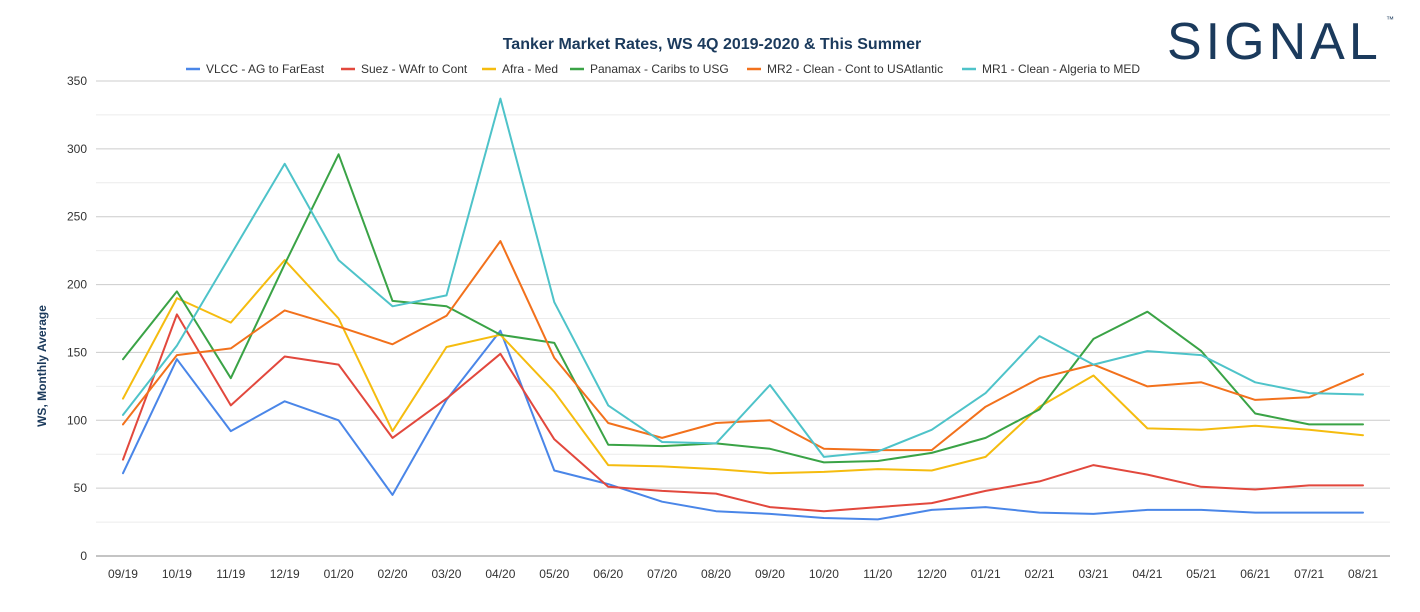 Image resolution: width=1420 pixels, height=612 pixels. I want to click on legend-label: MR1 - Clean - Algeria to MED, so click(1061, 69).